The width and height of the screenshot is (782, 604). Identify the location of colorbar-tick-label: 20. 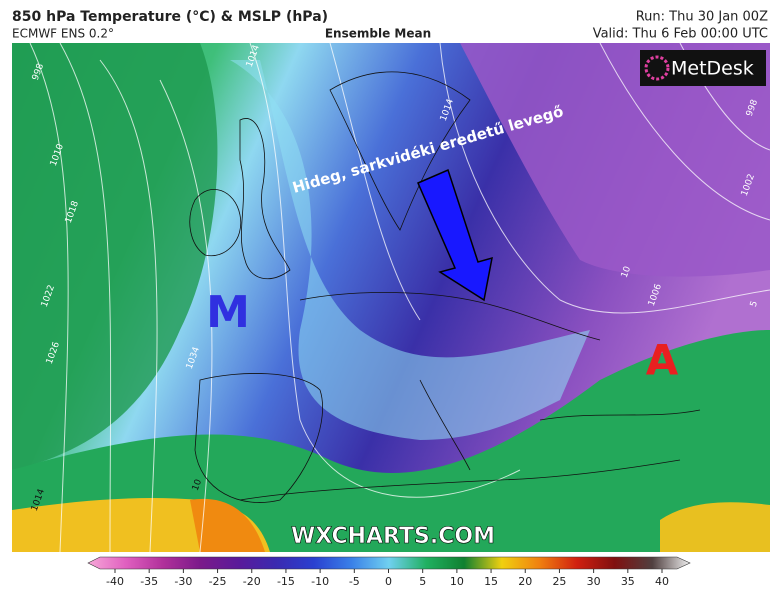
(525, 581).